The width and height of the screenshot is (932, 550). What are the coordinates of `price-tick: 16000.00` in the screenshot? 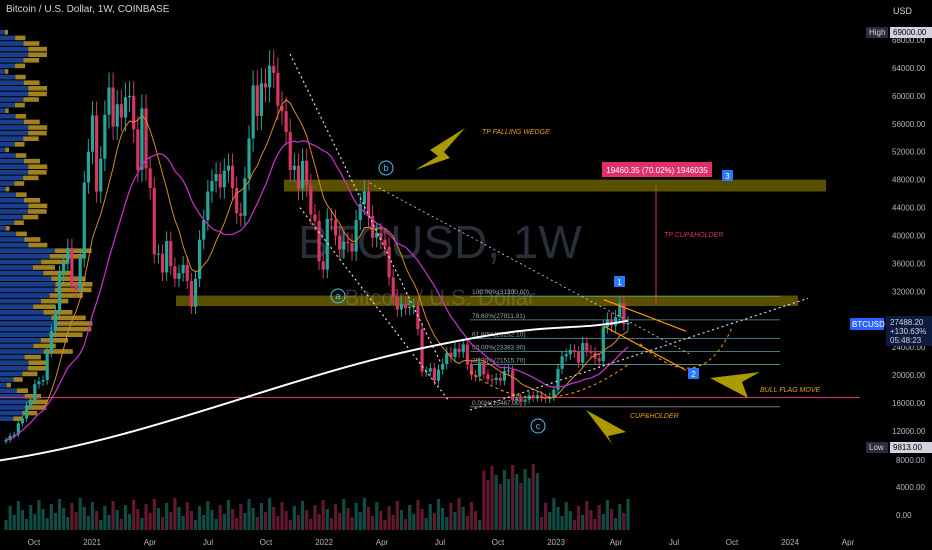 It's located at (909, 403).